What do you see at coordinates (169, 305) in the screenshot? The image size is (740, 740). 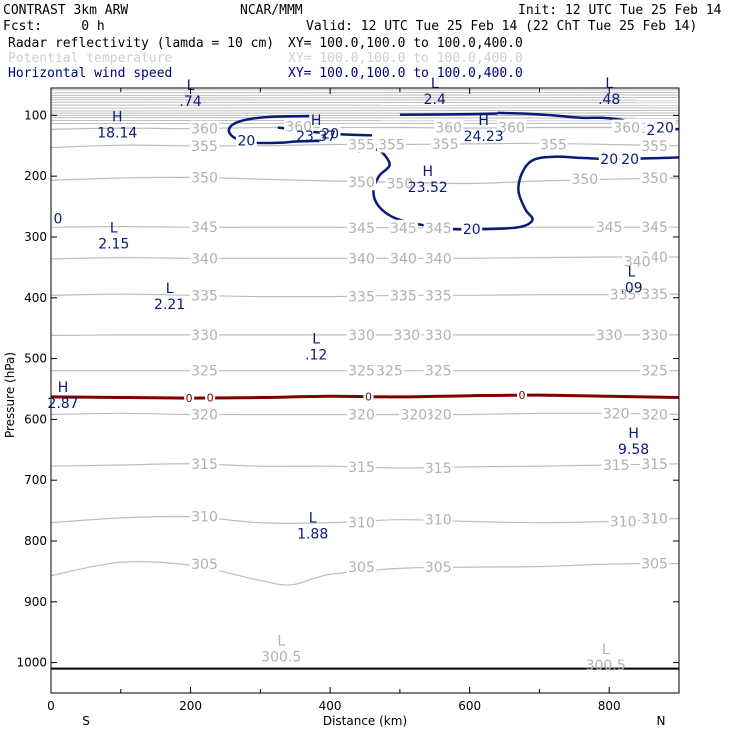 I see `extremum-value: 2.21` at bounding box center [169, 305].